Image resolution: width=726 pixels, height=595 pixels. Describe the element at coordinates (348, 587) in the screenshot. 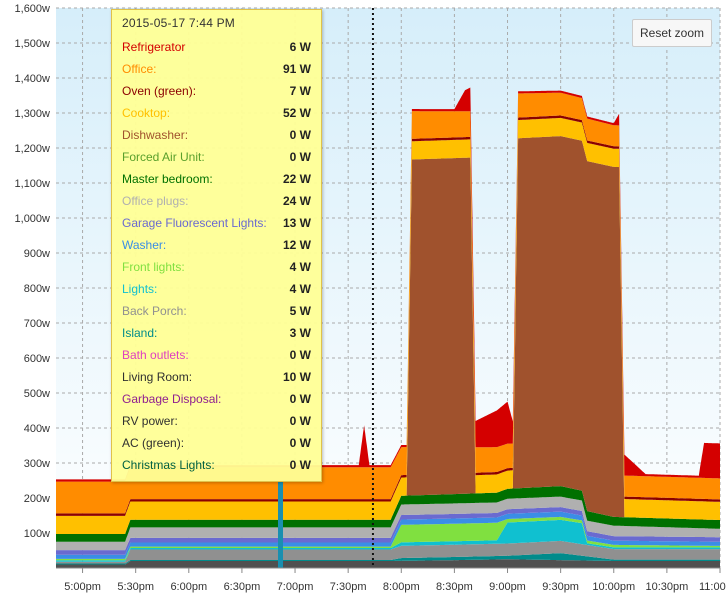

I see `x-tick-label: 7:30pm` at that location.